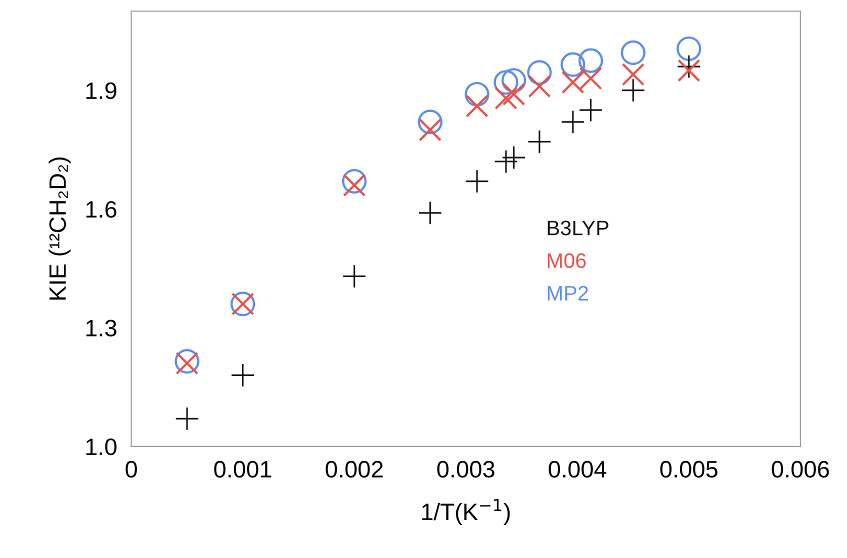 The image size is (847, 558). What do you see at coordinates (689, 469) in the screenshot?
I see `x-tick-label: 0.005` at bounding box center [689, 469].